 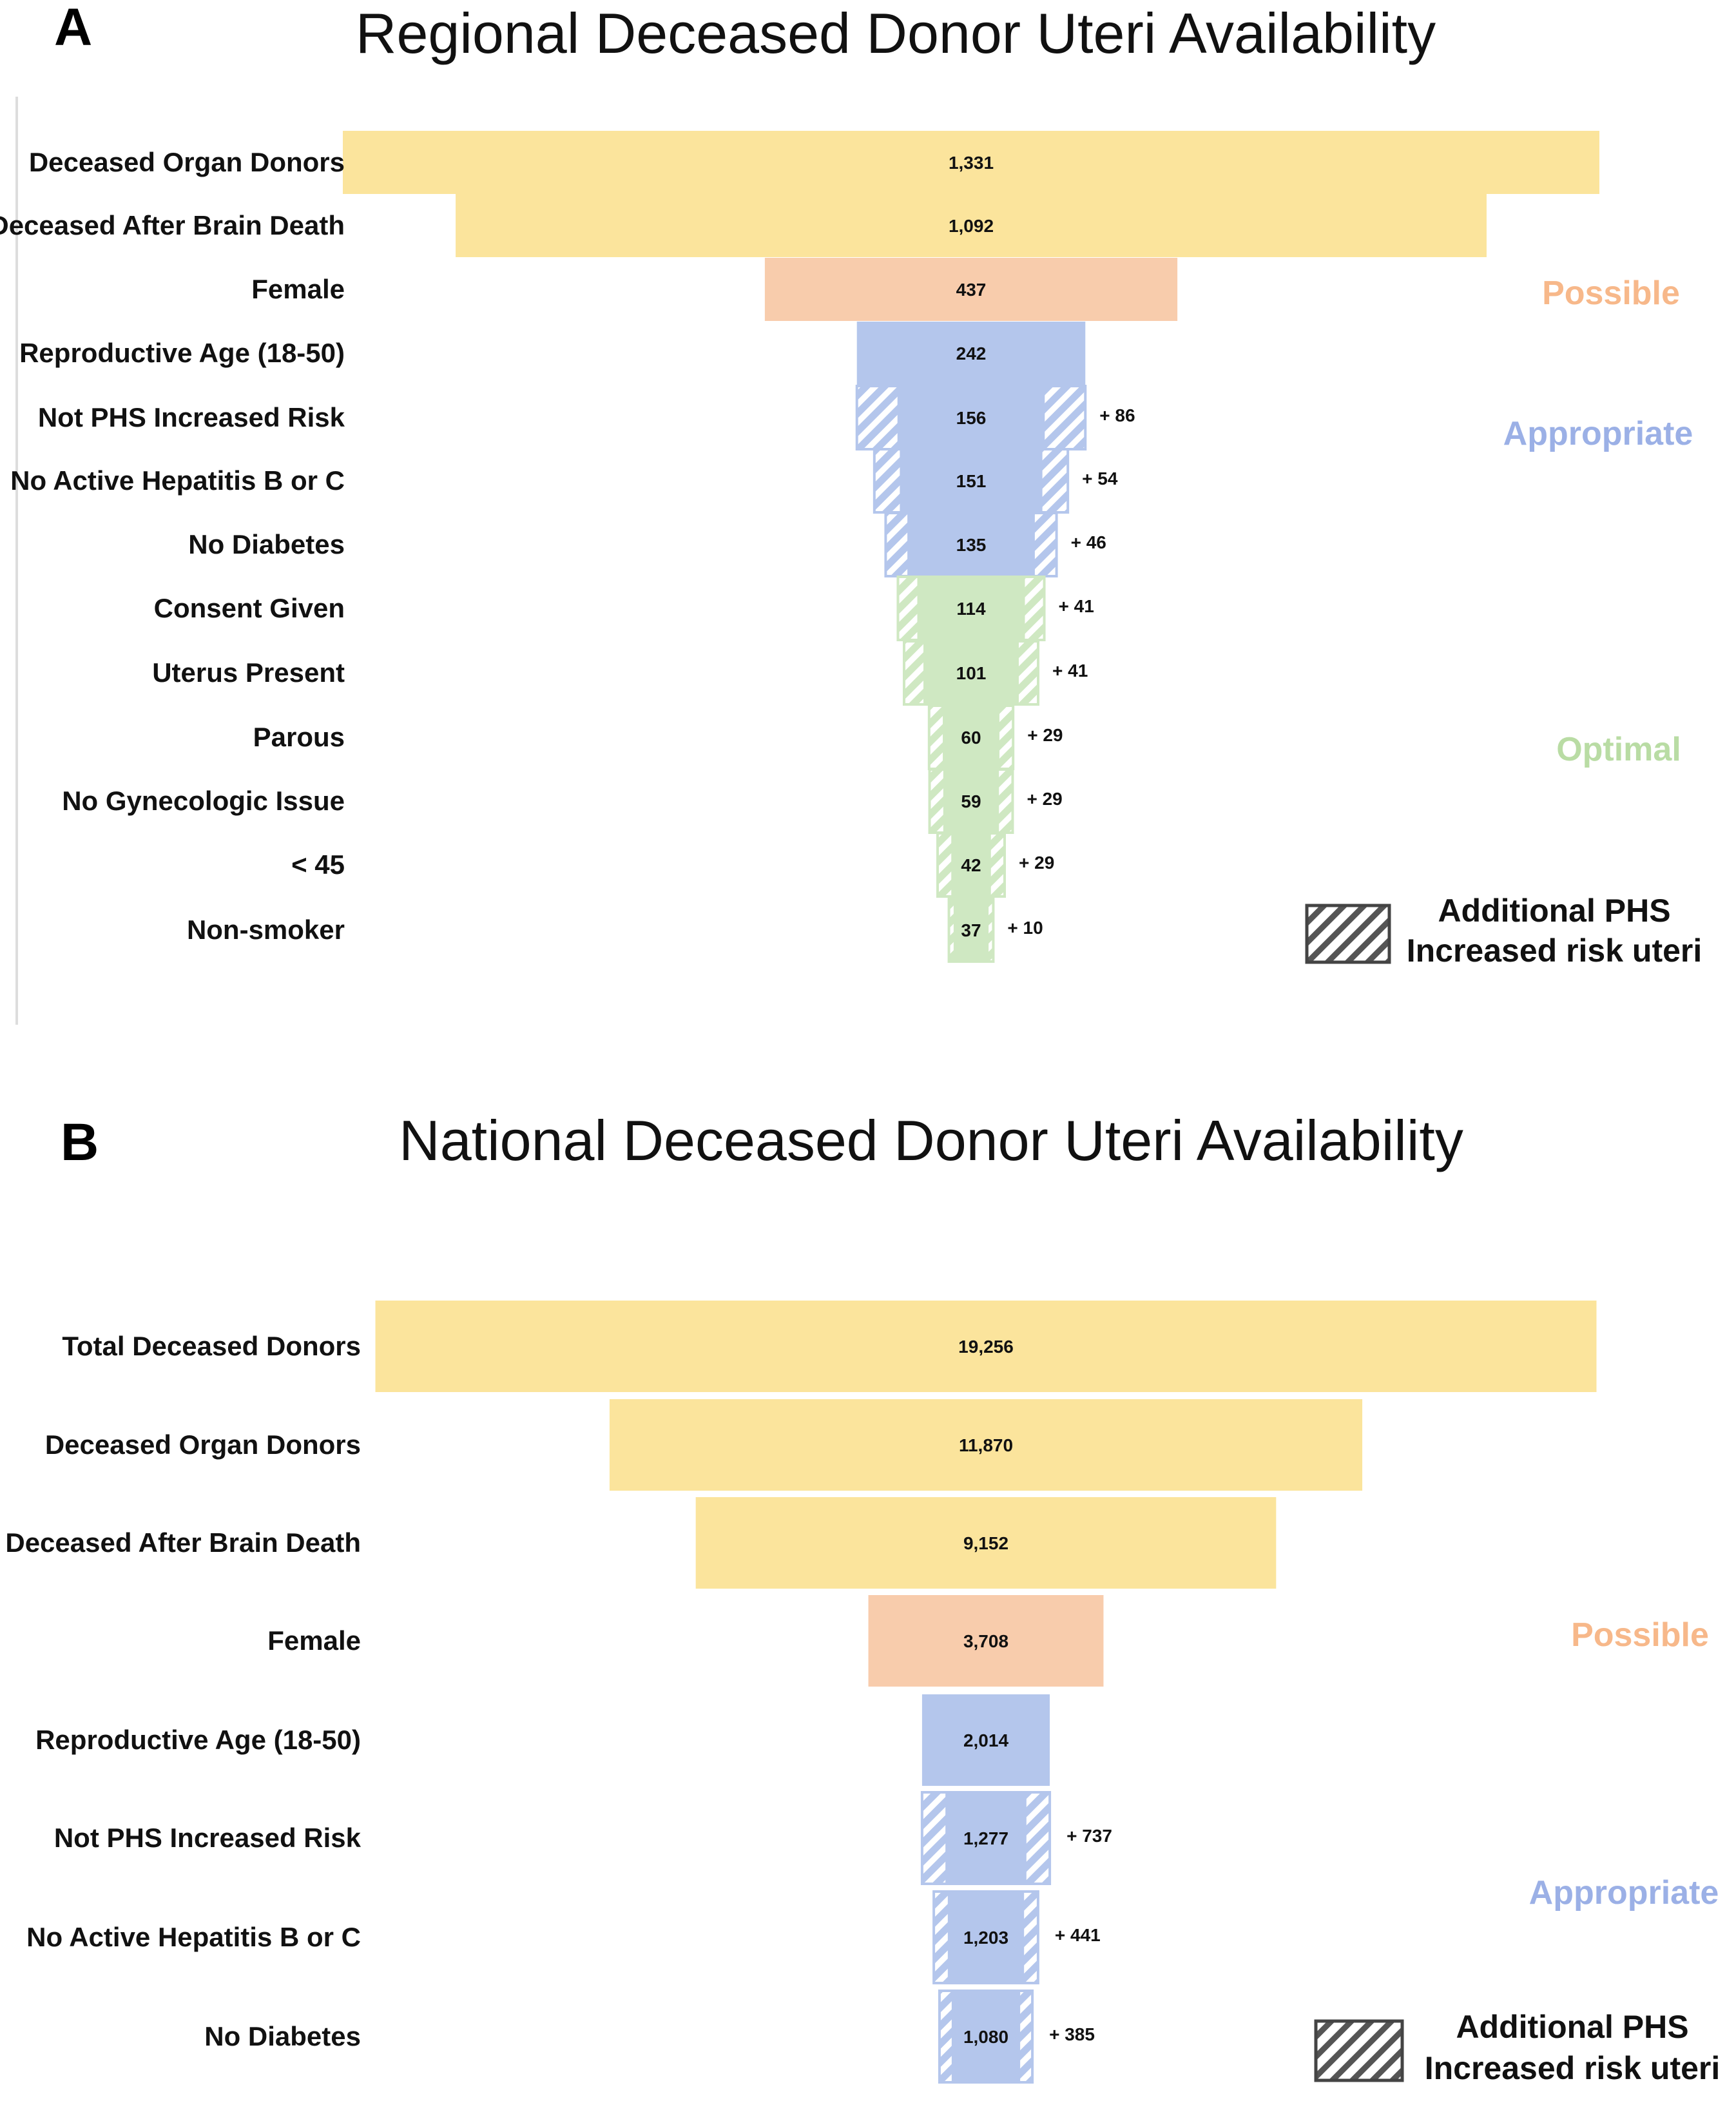 I want to click on bar-value-label: 1,080, so click(x=986, y=2037).